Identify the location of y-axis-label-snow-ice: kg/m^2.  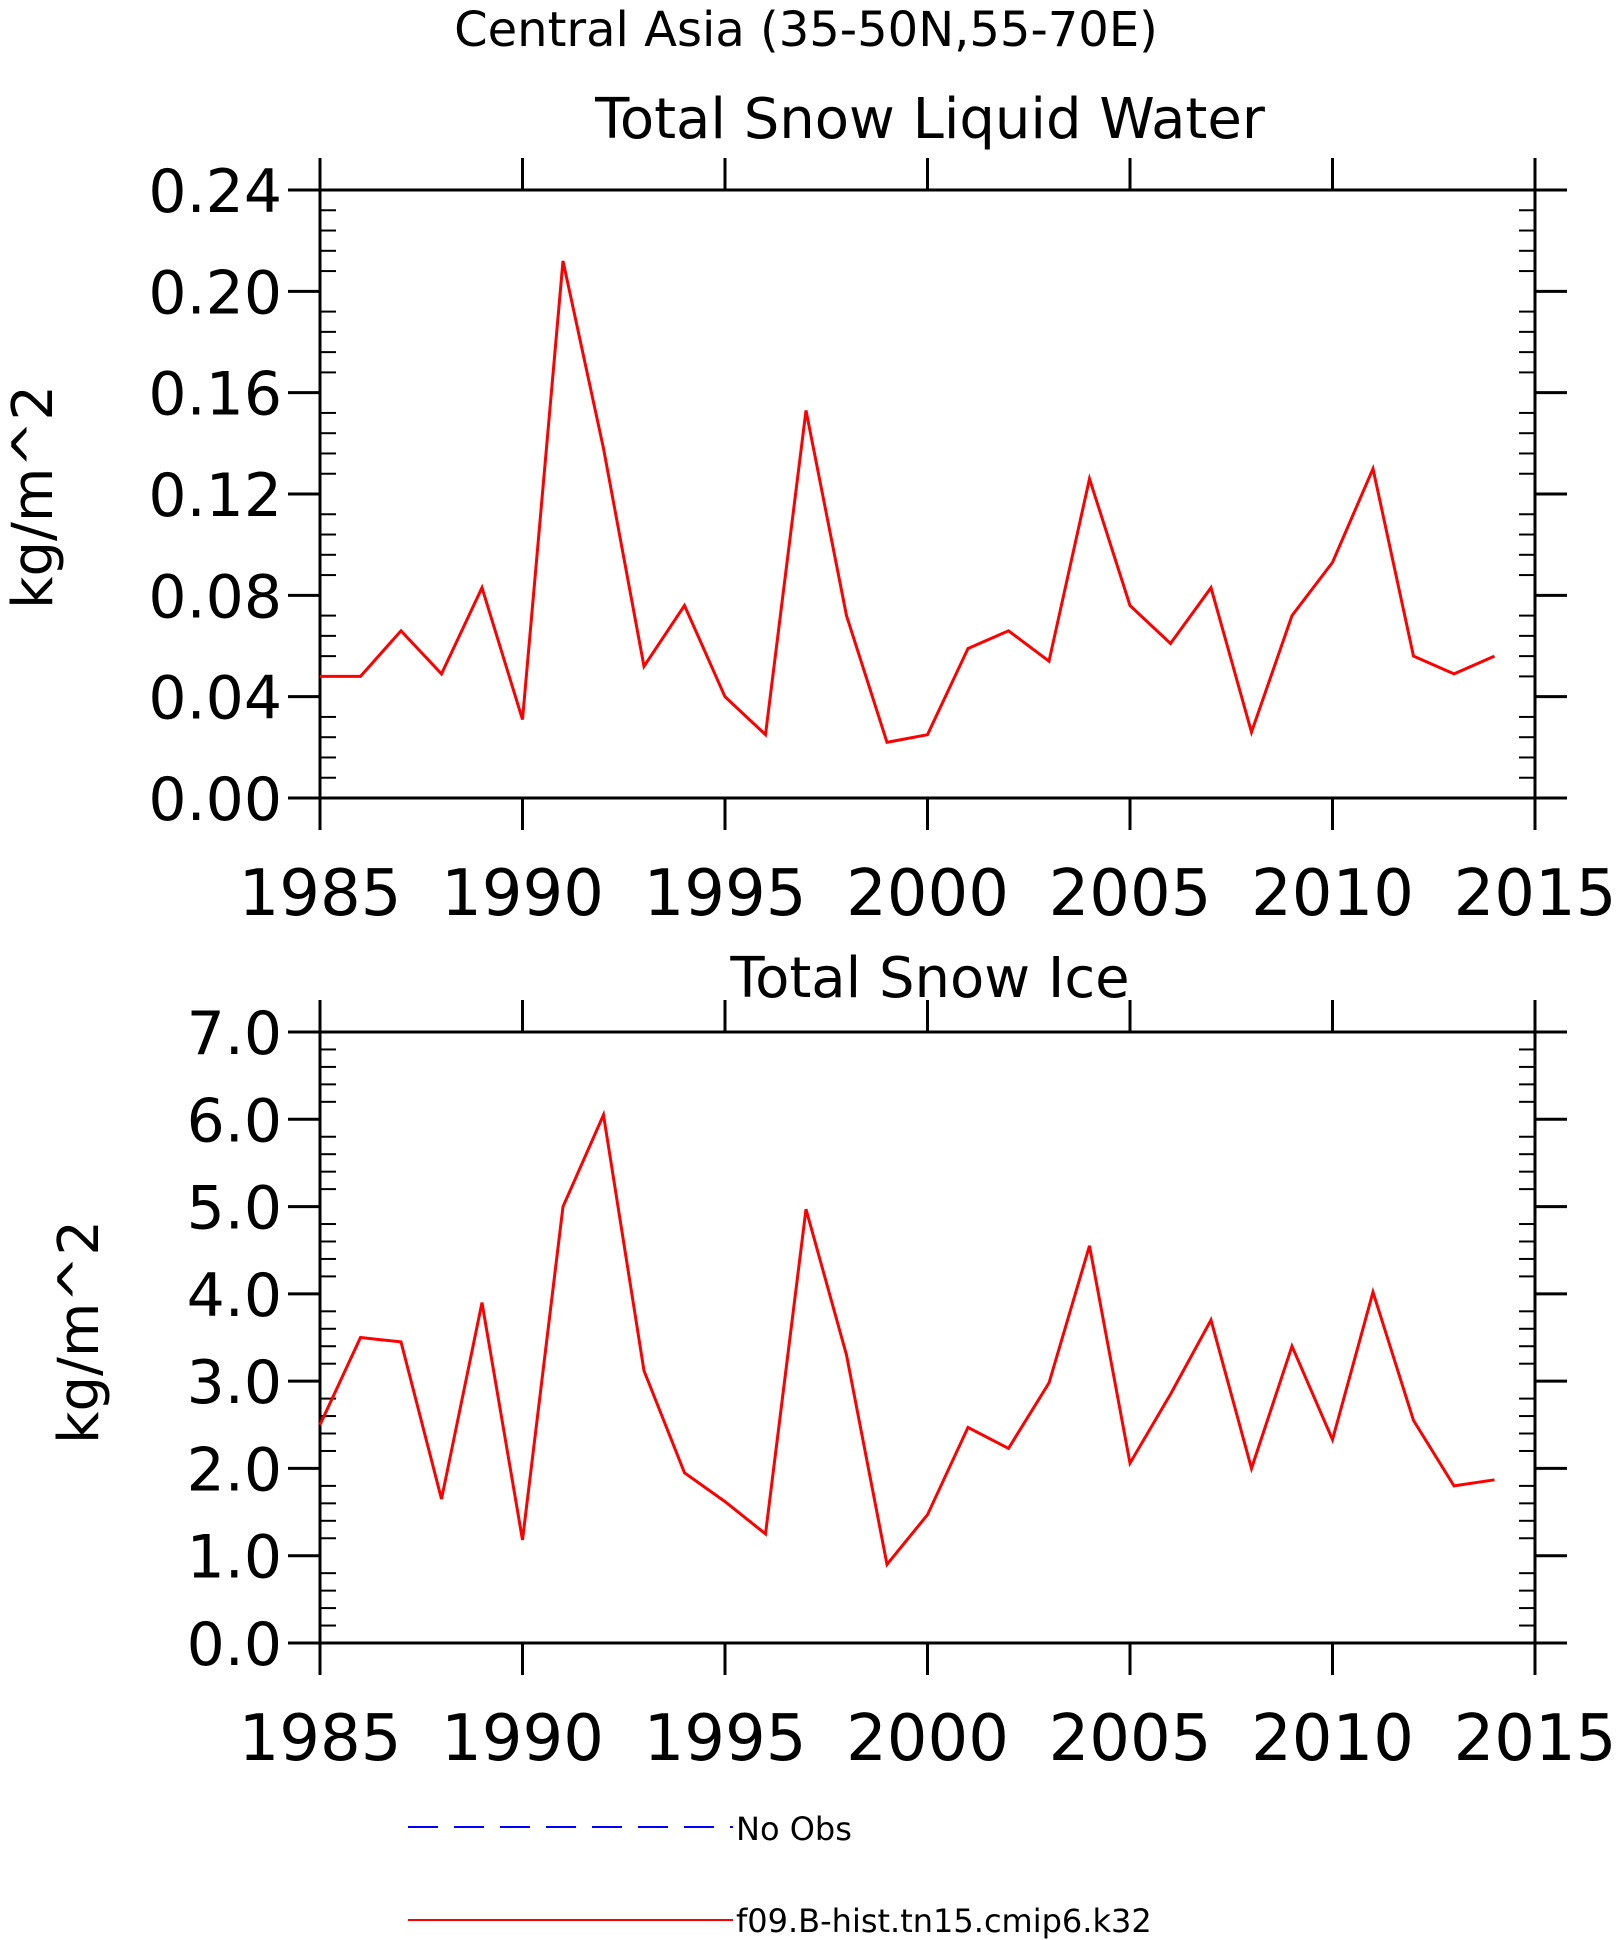
(79, 1332).